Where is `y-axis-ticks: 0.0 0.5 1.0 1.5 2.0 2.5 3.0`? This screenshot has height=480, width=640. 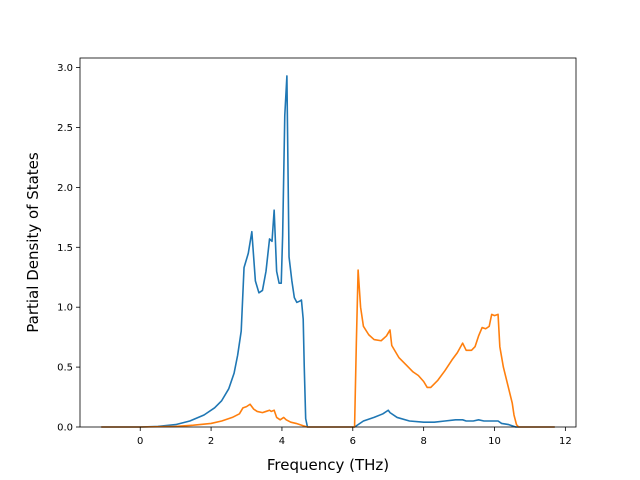 y-axis-ticks: 0.0 0.5 1.0 1.5 2.0 2.5 3.0 is located at coordinates (68, 248).